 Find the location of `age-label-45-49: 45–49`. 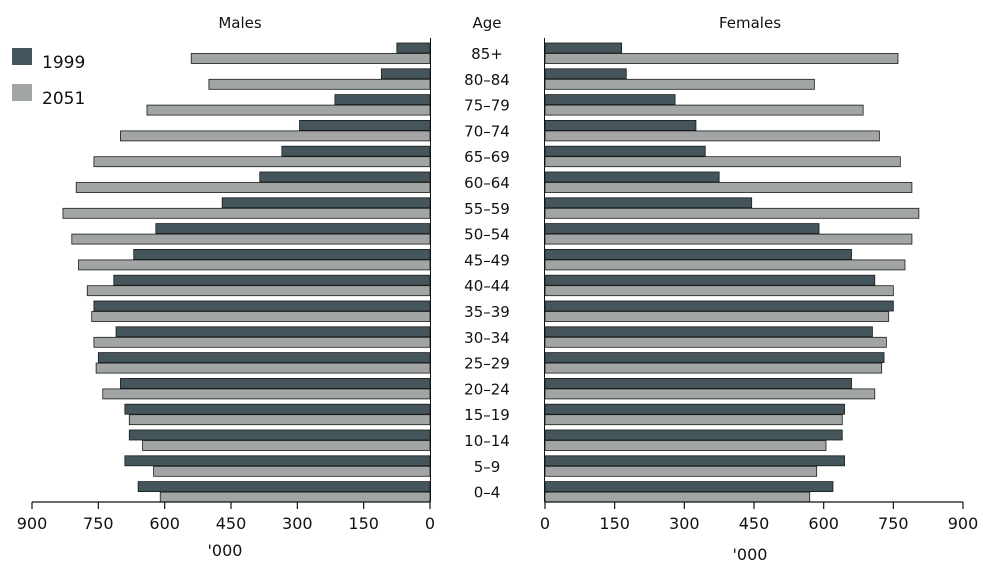

age-label-45-49: 45–49 is located at coordinates (487, 260).